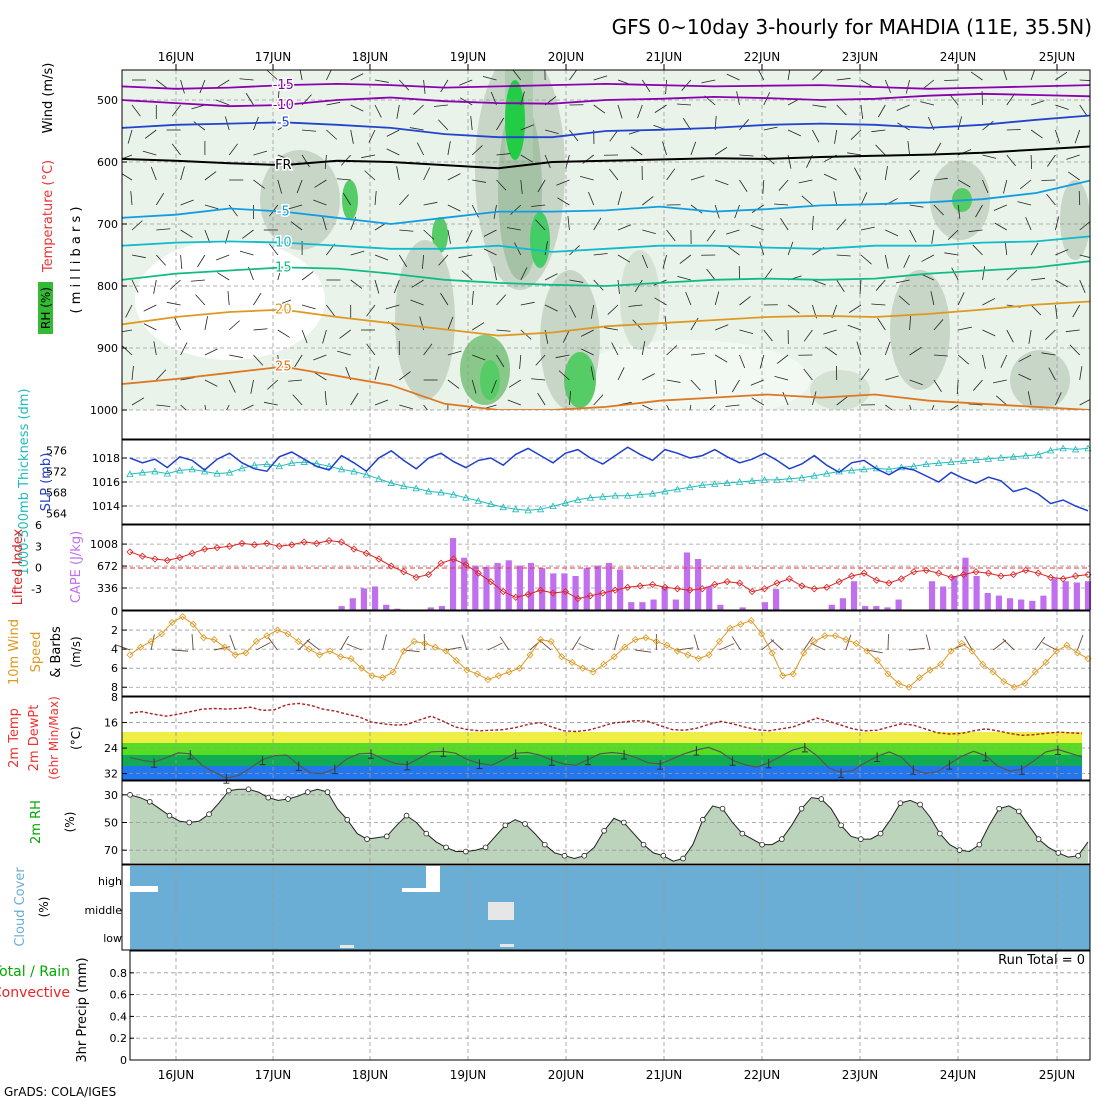  Describe the element at coordinates (606, 86) in the screenshot. I see `contour-line` at that location.